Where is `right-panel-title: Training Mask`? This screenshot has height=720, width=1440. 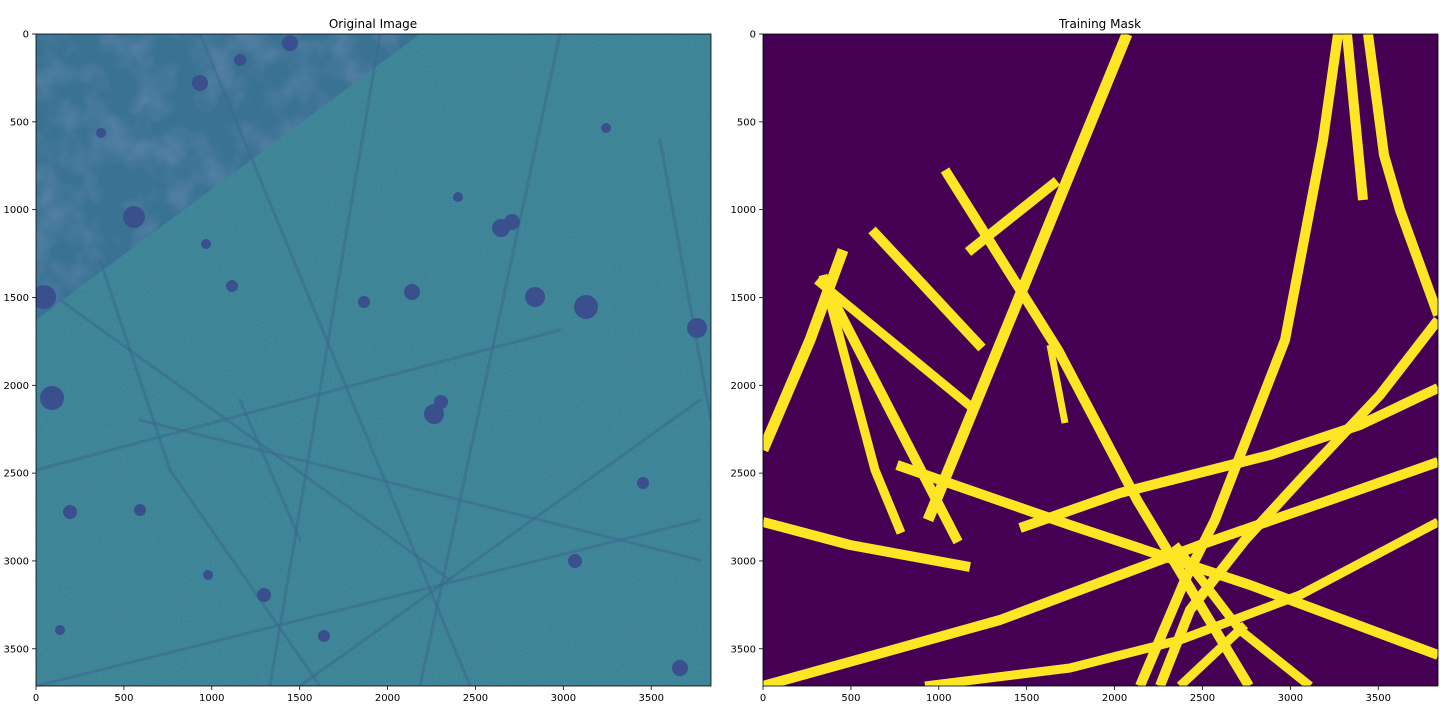 right-panel-title: Training Mask is located at coordinates (1099, 24).